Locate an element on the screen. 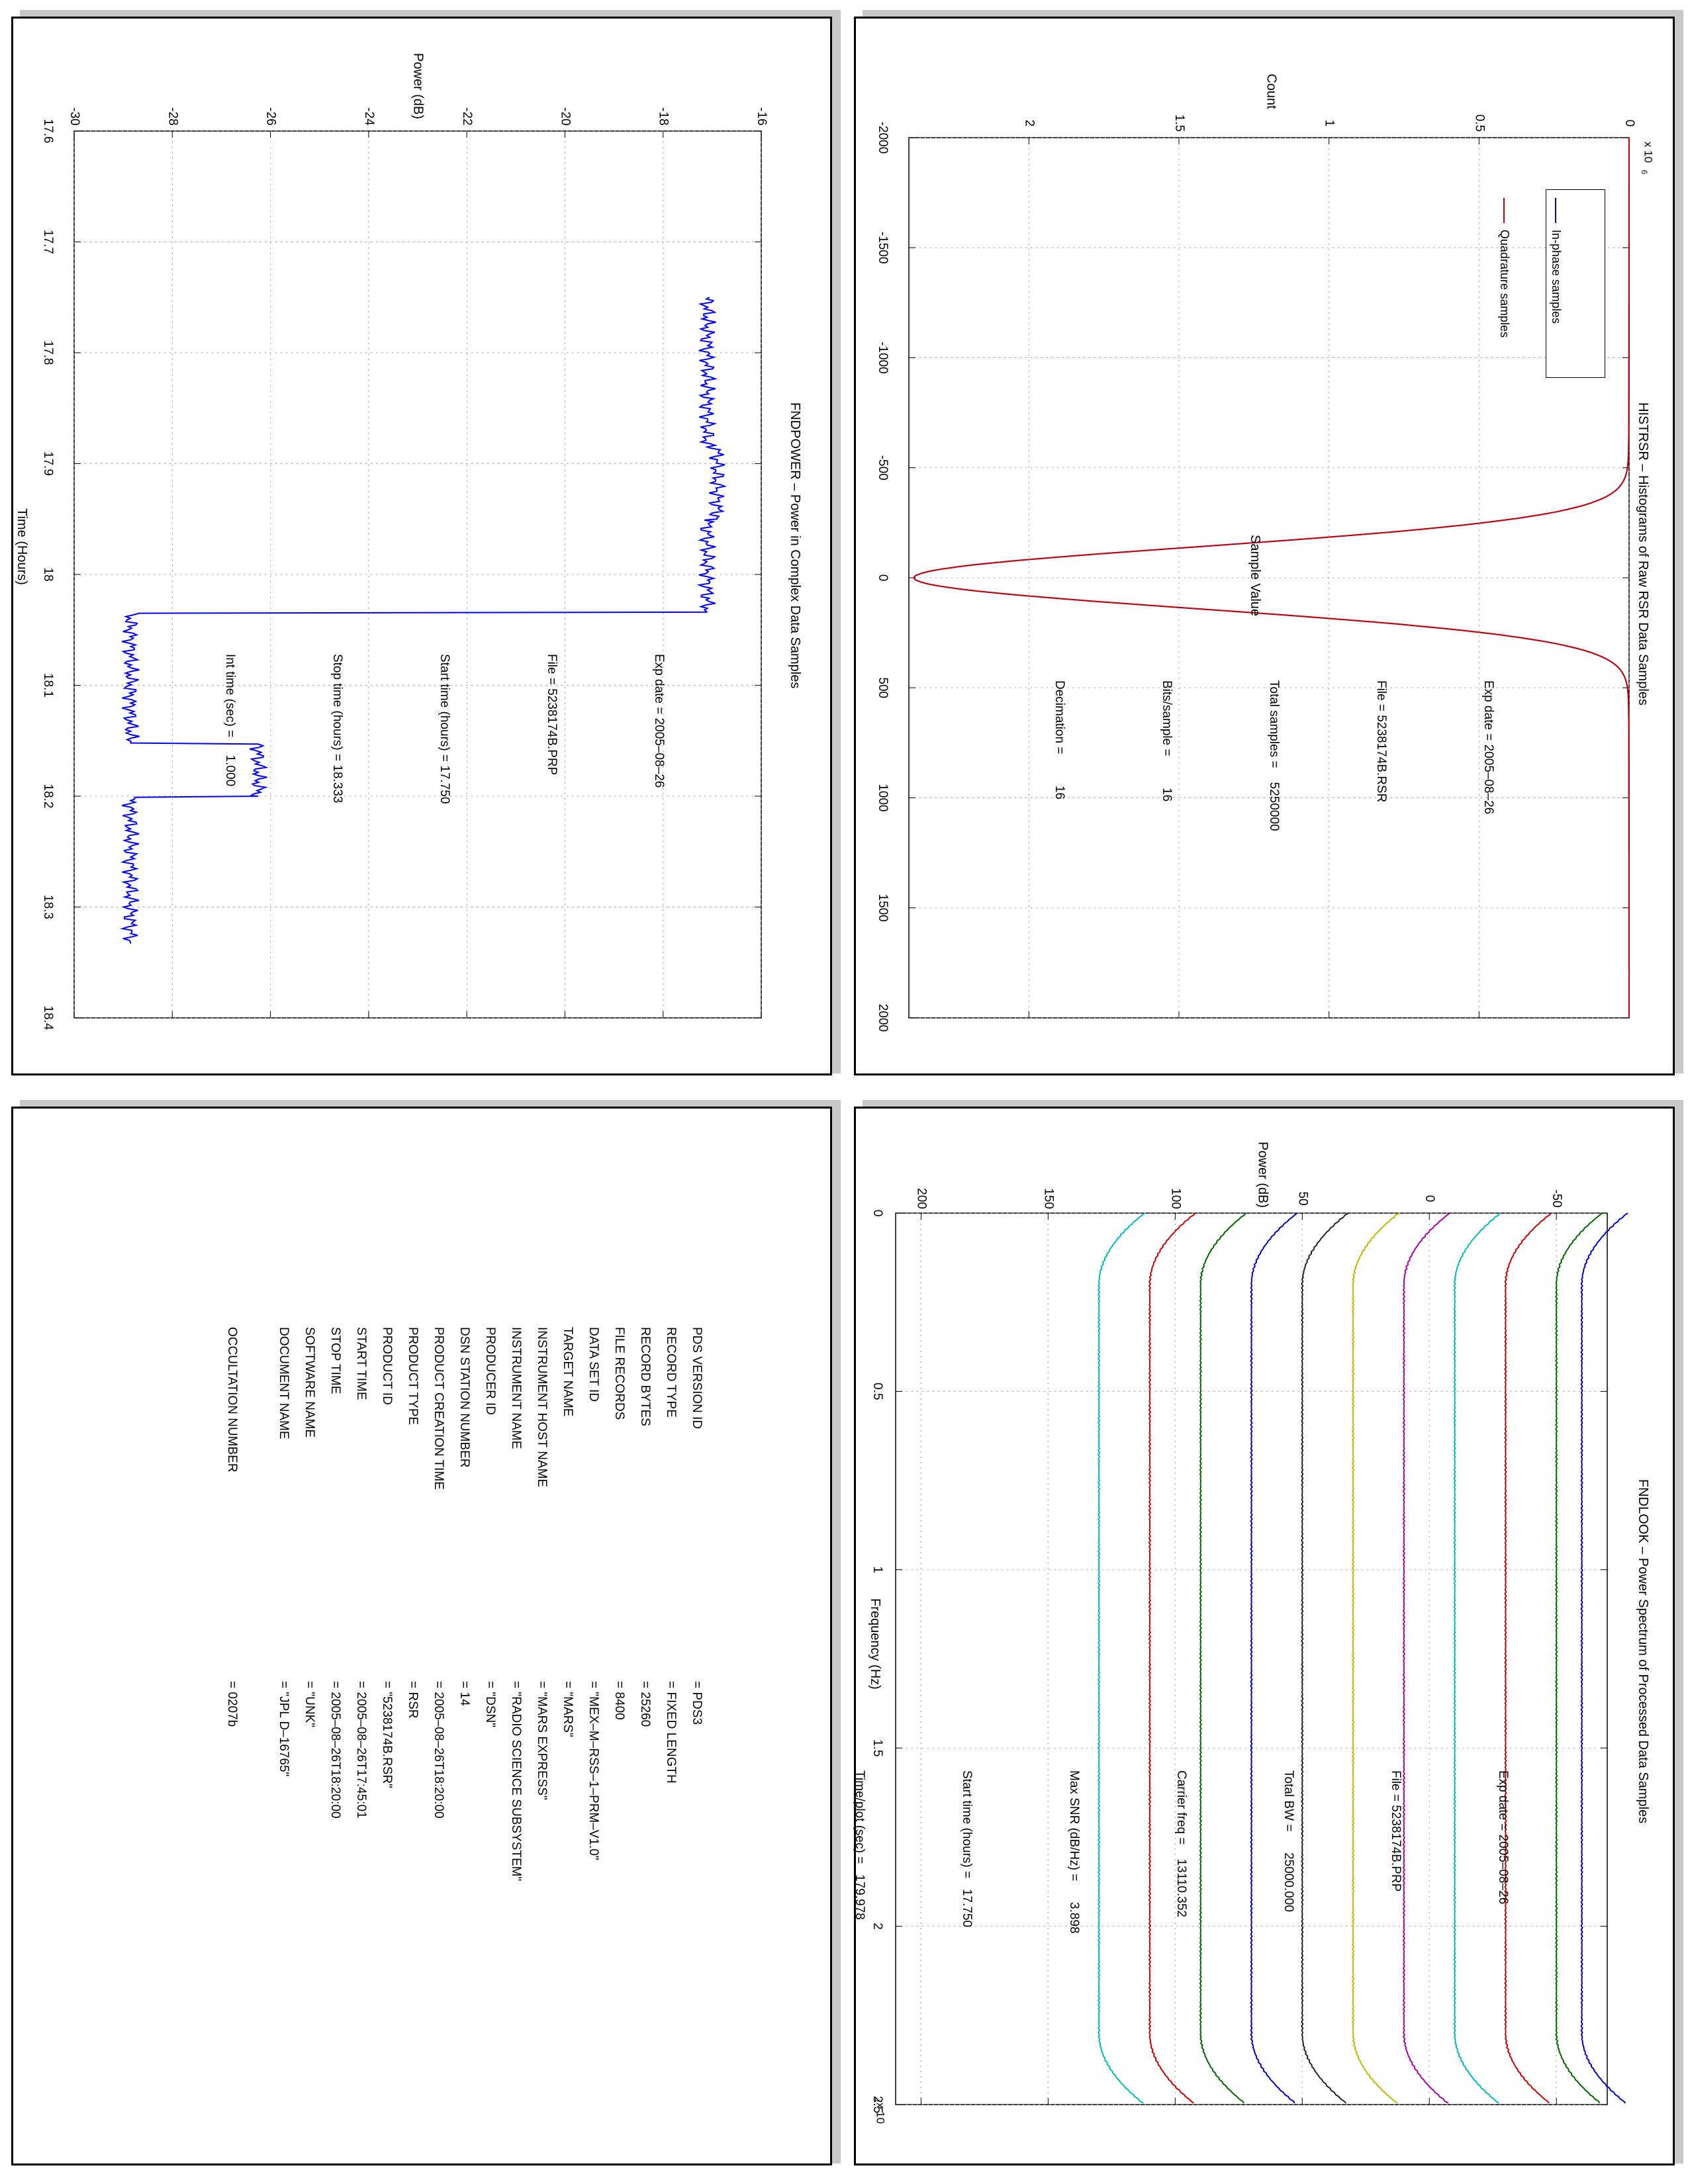  x-tick-label: 1.5 is located at coordinates (877, 1747).